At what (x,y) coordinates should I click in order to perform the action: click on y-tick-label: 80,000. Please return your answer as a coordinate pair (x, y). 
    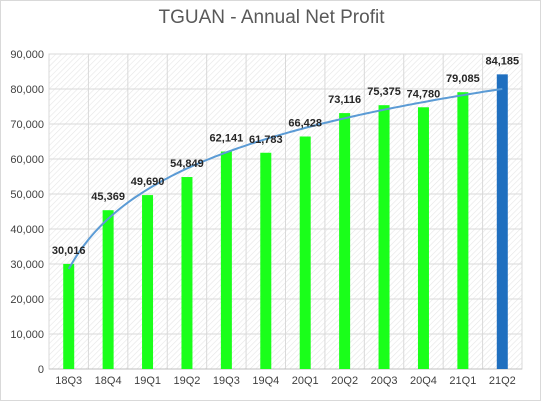
    Looking at the image, I should click on (27, 90).